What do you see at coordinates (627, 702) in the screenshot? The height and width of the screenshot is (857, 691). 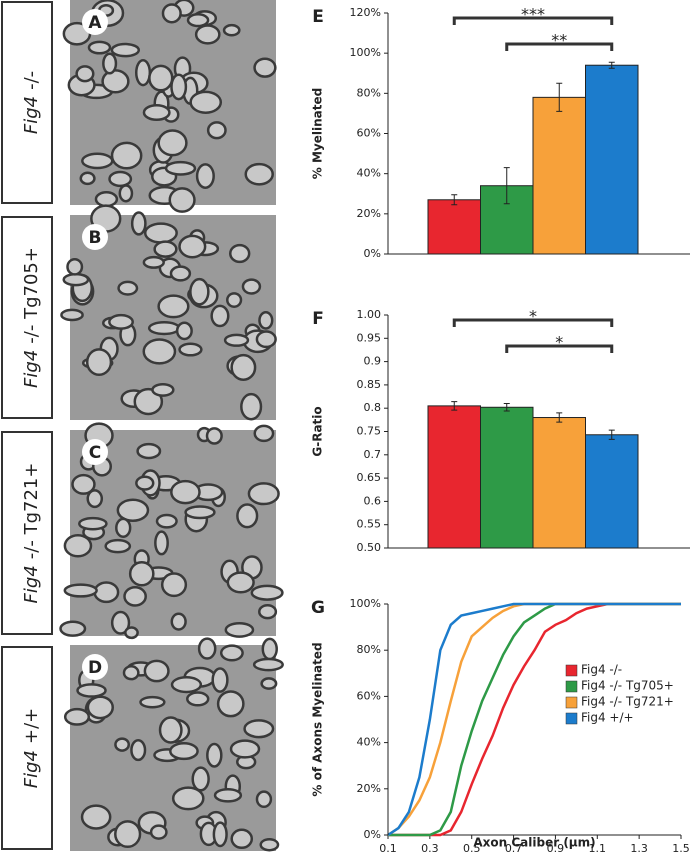 I see `legend-label: Fig4 -/- Tg721+` at bounding box center [627, 702].